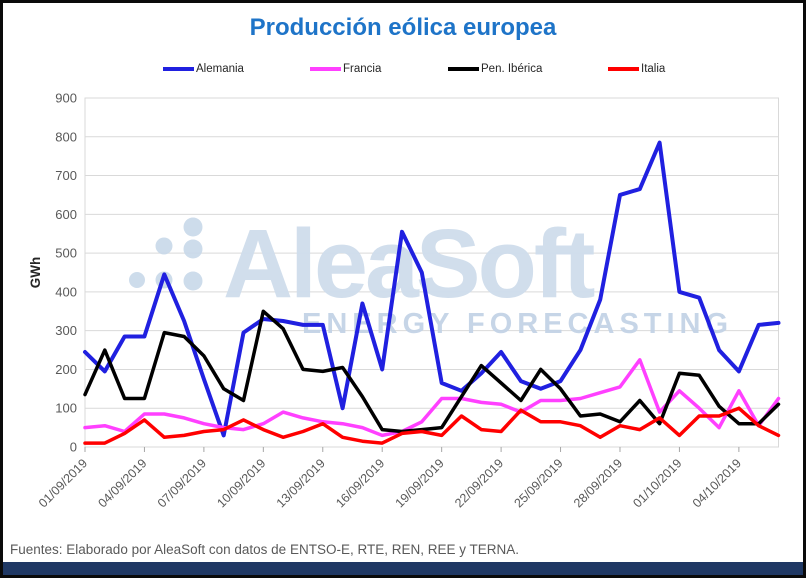 This screenshot has width=806, height=578. What do you see at coordinates (653, 69) in the screenshot?
I see `legend-label-italia: Italia` at bounding box center [653, 69].